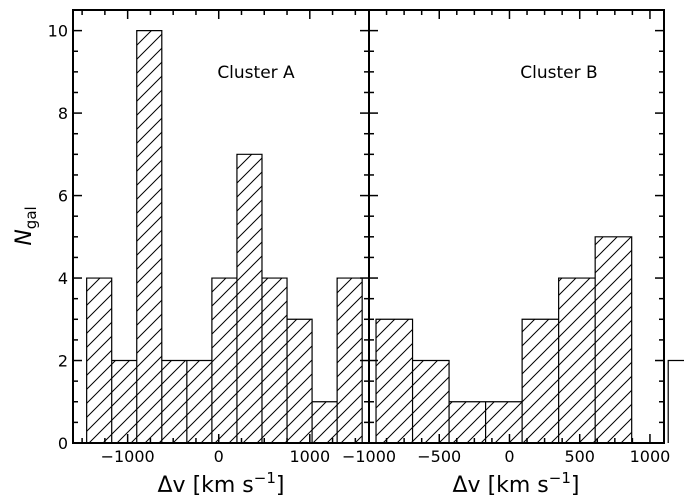 The width and height of the screenshot is (684, 497). What do you see at coordinates (309, 456) in the screenshot?
I see `x-tick-label-a: 1000` at bounding box center [309, 456].